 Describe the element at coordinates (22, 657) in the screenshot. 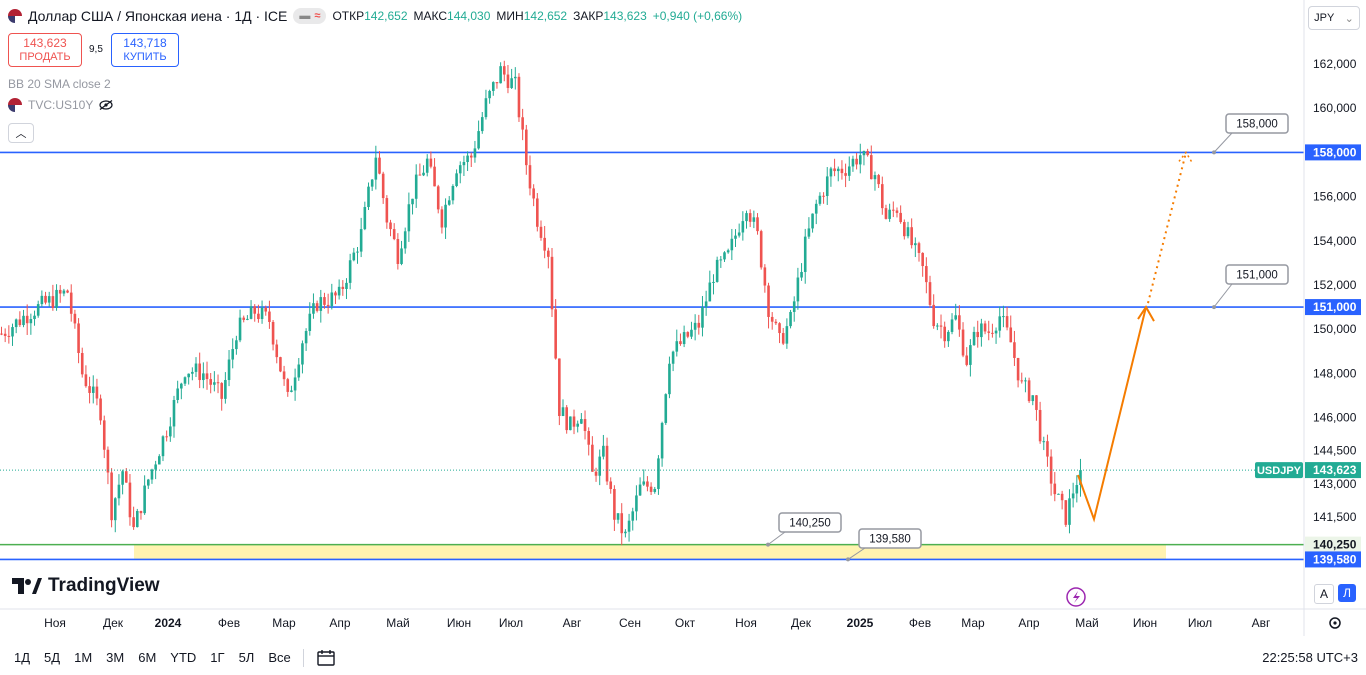

I see `tf-1d: 1Д` at that location.